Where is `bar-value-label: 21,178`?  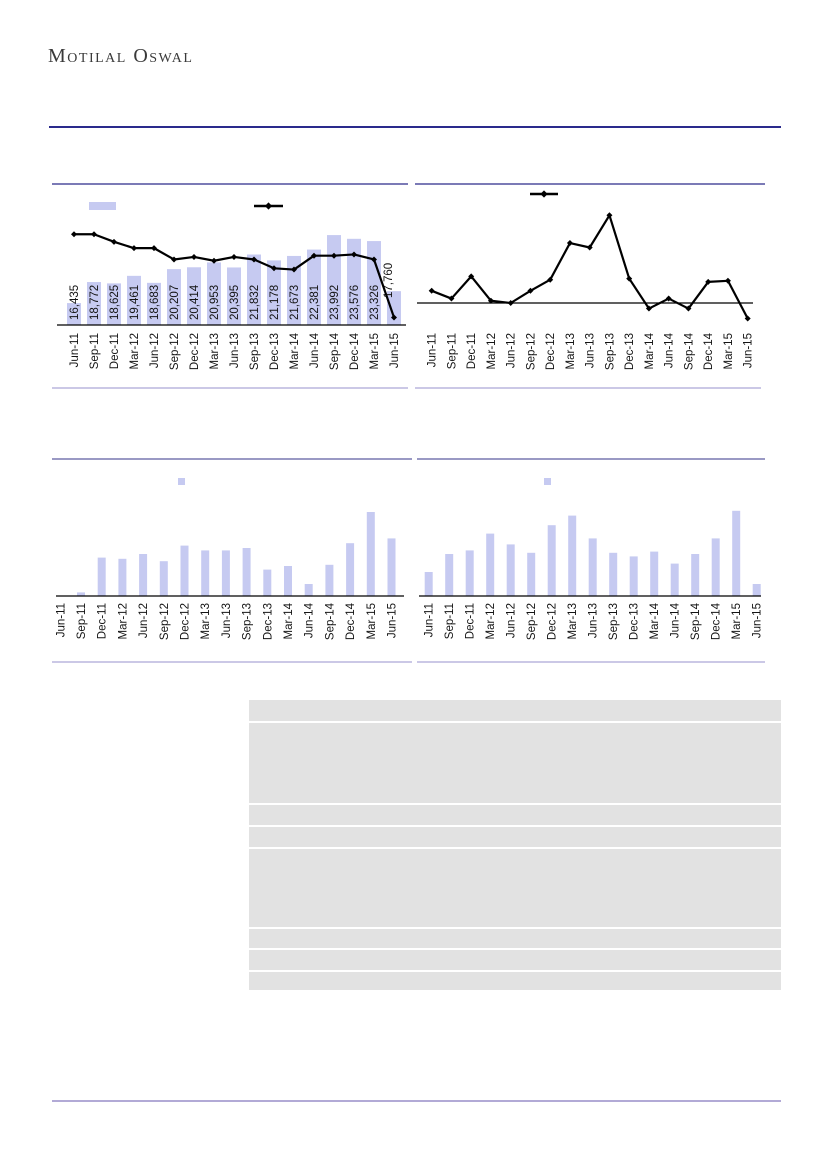
bar-value-label: 21,178 is located at coordinates (275, 302).